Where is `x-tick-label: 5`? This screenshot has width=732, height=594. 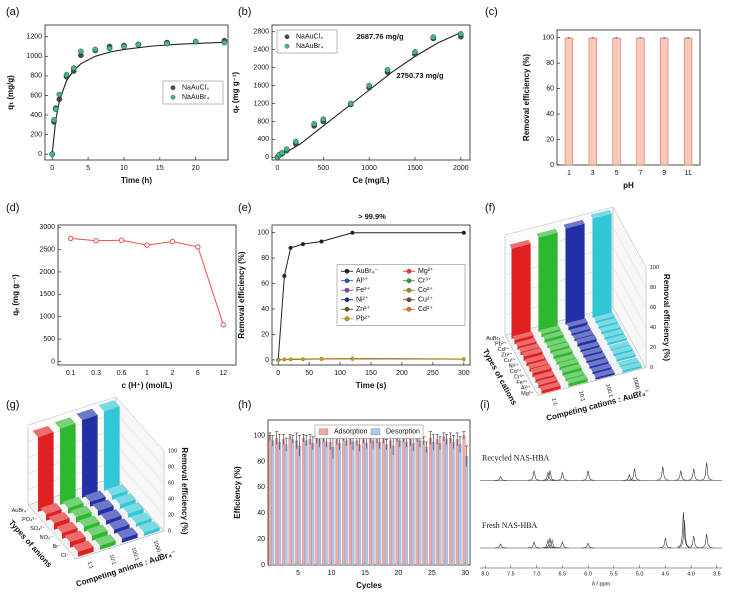 x-tick-label: 5 is located at coordinates (88, 168).